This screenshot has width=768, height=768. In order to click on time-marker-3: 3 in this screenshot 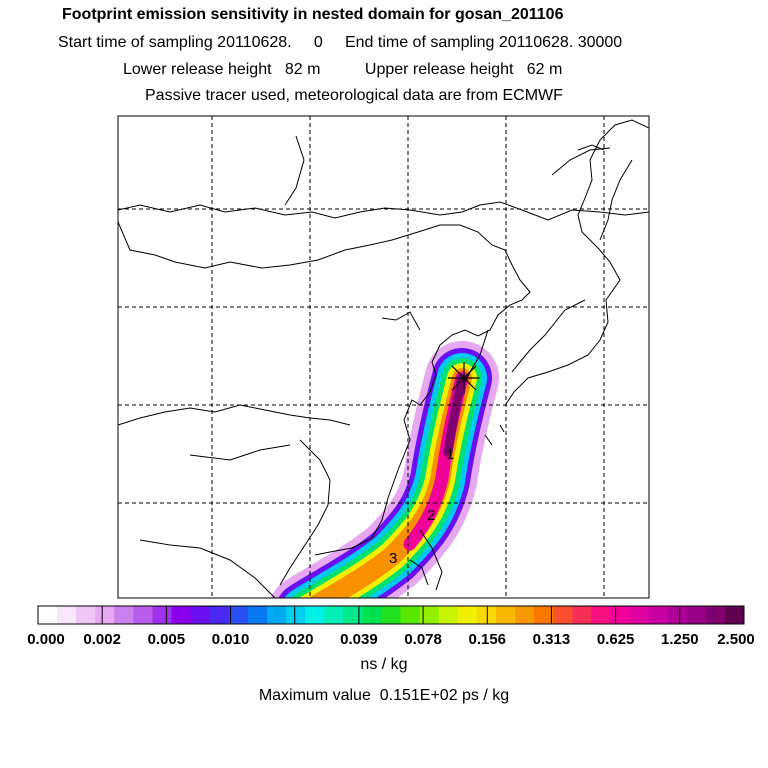, I will do `click(393, 558)`.